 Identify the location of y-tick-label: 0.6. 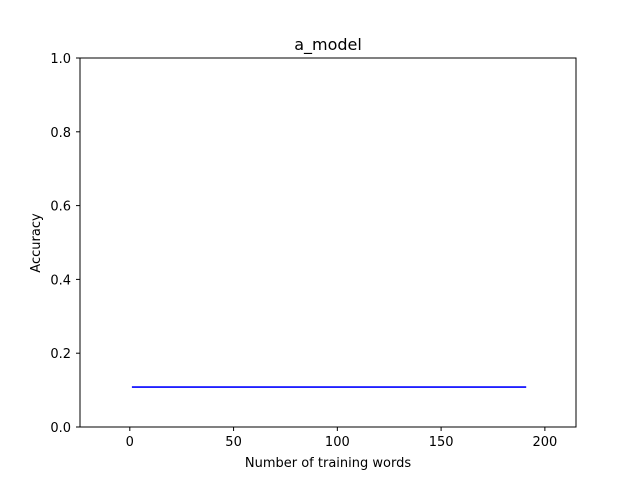
(60, 207).